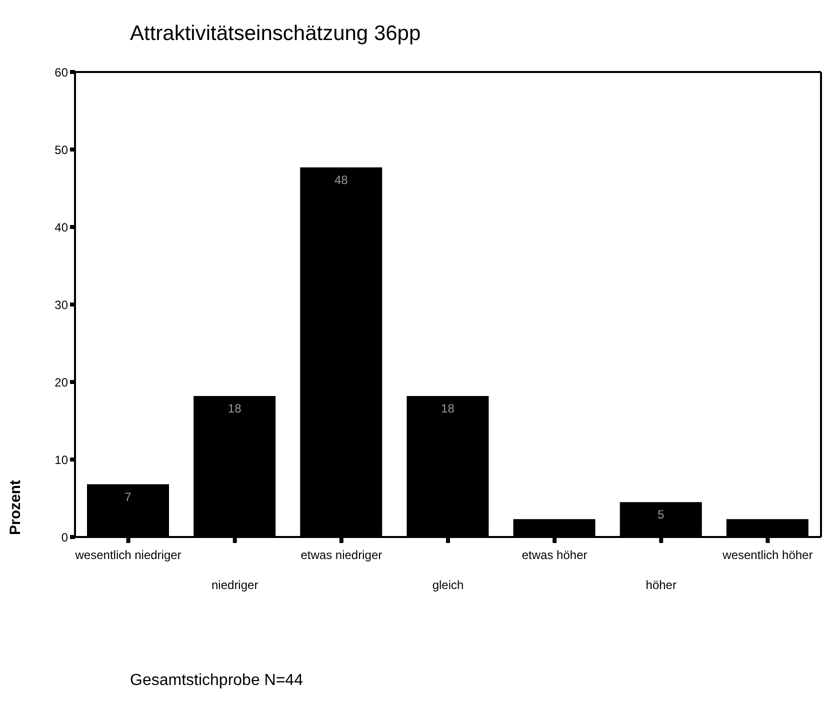 Image resolution: width=832 pixels, height=715 pixels. Describe the element at coordinates (341, 179) in the screenshot. I see `data-label: 48` at that location.